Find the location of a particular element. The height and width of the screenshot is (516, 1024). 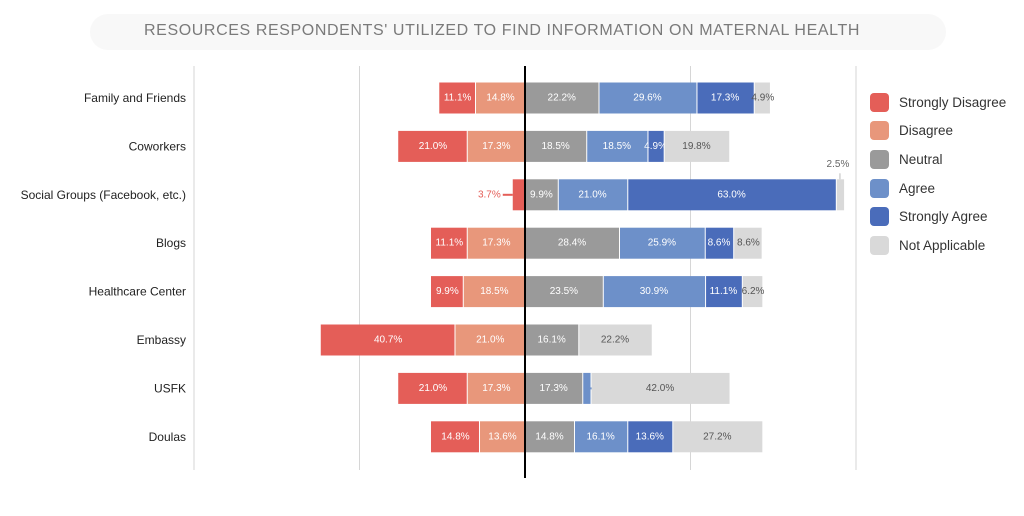

category-label: Embassy is located at coordinates (161, 340).